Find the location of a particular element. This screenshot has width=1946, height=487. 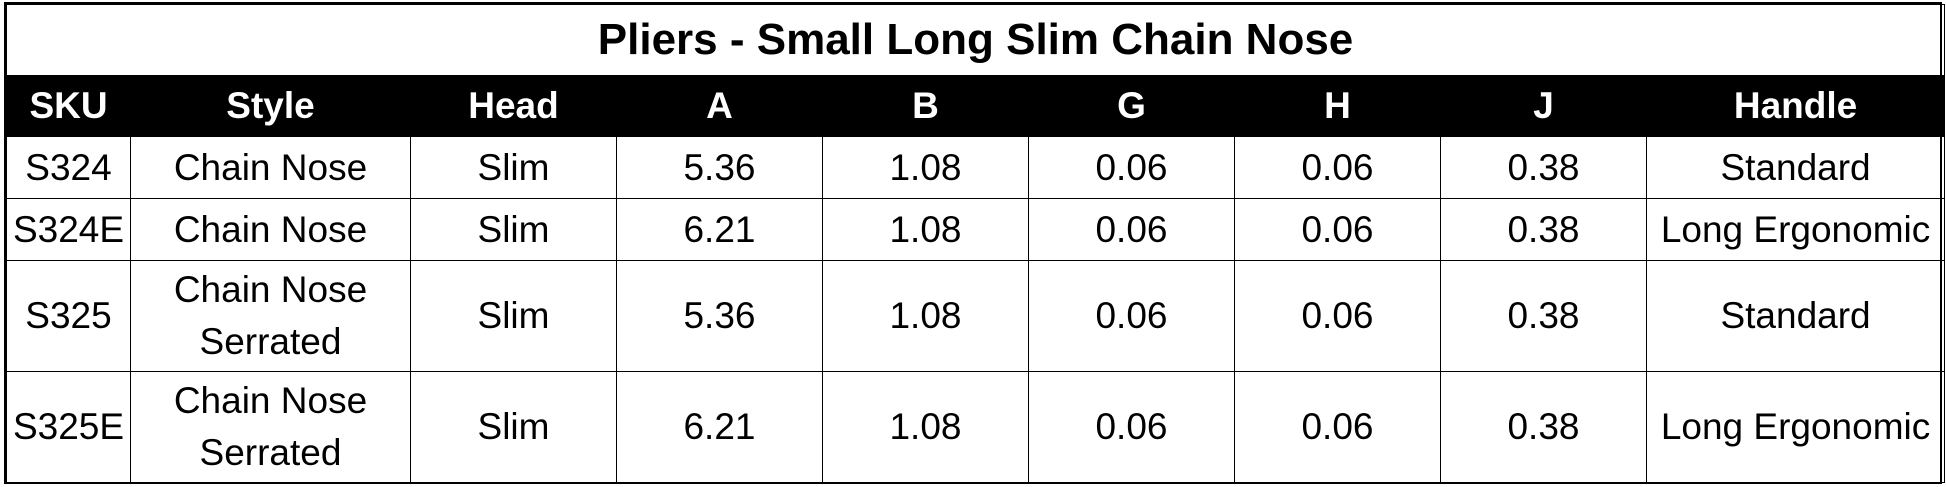

header-row: SKU Style Head A B G H J Handle is located at coordinates (976, 106).